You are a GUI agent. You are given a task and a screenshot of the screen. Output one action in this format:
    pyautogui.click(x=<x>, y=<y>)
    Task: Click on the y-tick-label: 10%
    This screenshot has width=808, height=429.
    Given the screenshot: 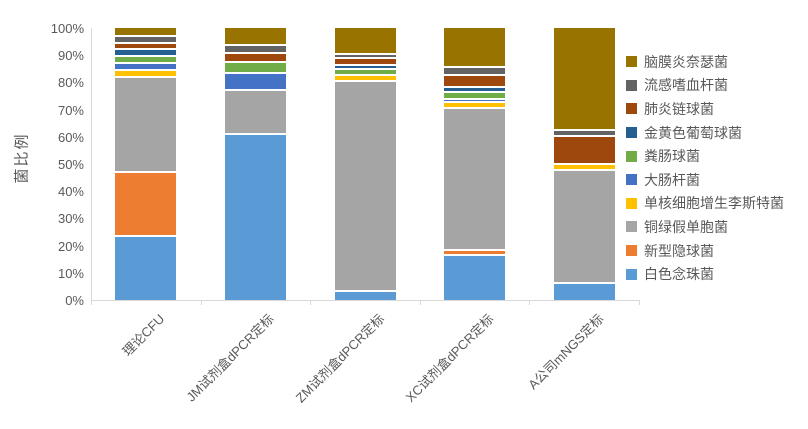 What is the action you would take?
    pyautogui.click(x=70, y=273)
    